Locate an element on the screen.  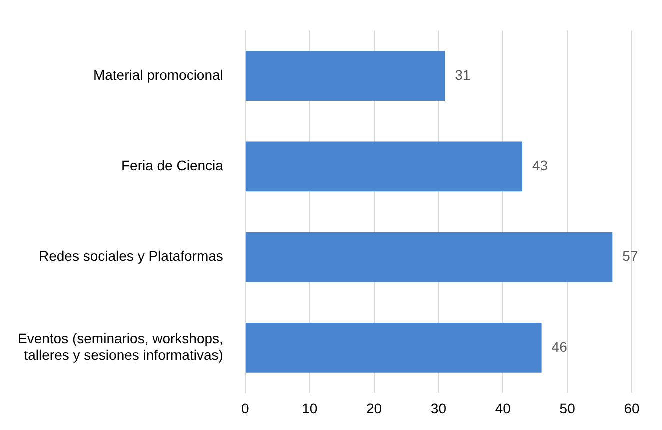
x-tick-label: 30 is located at coordinates (438, 408).